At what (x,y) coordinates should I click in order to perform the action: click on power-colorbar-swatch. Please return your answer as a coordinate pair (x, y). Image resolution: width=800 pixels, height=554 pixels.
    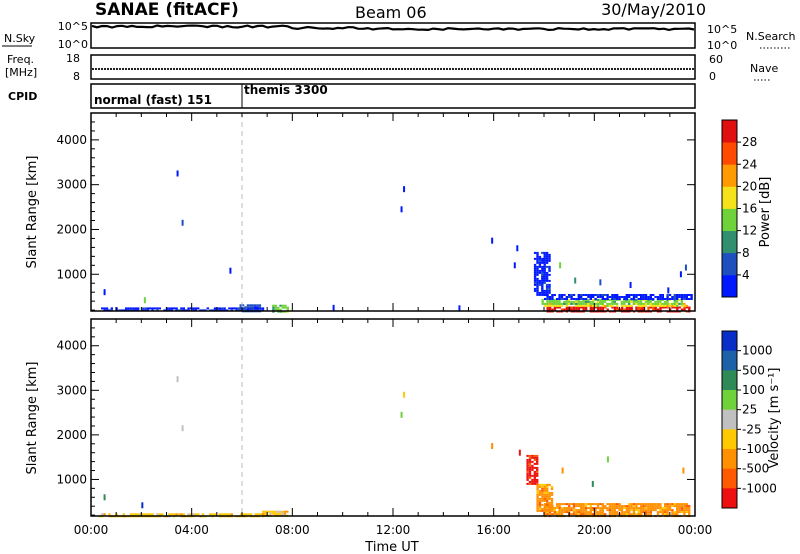
    Looking at the image, I should click on (729, 175).